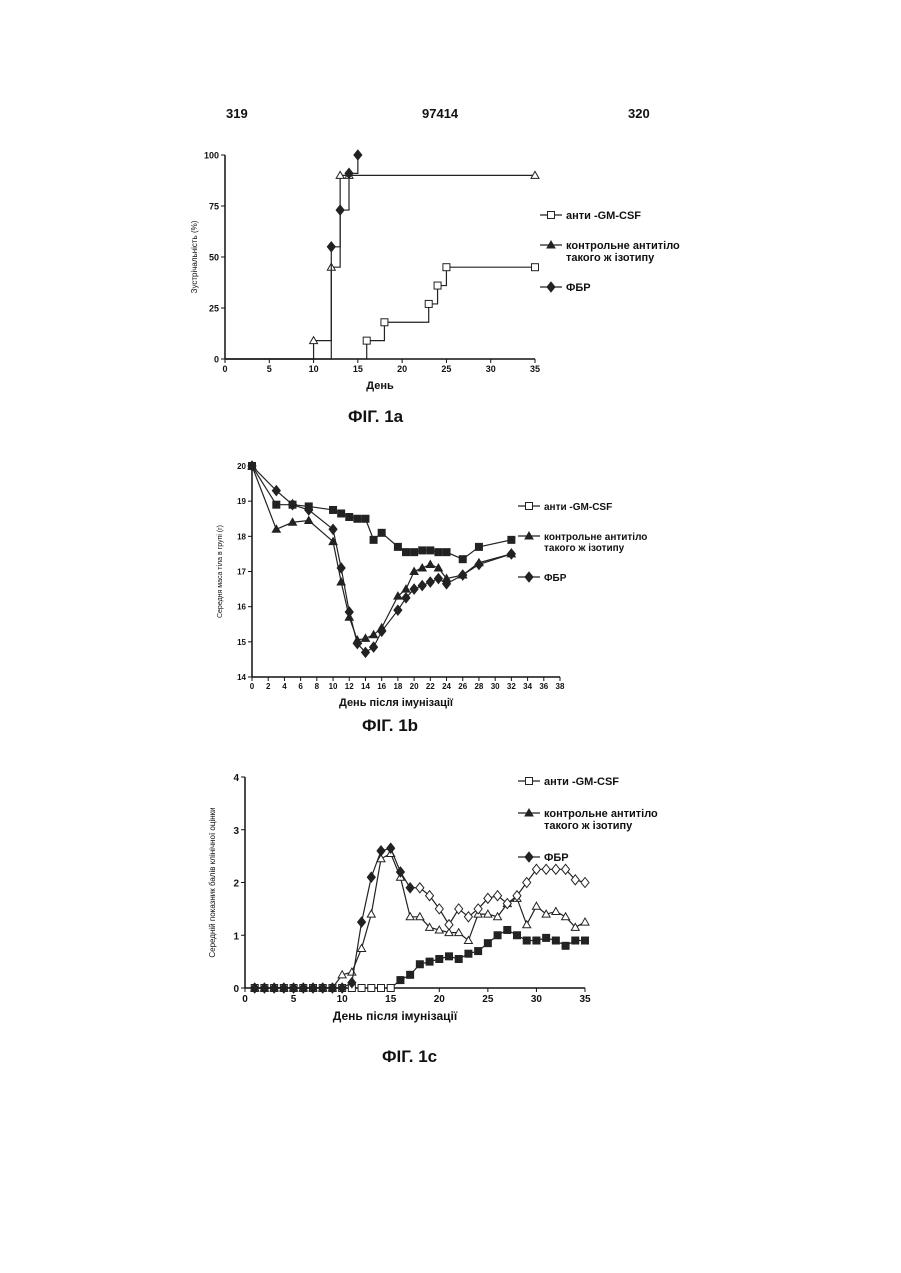 This screenshot has width=901, height=1273. What do you see at coordinates (397, 686) in the screenshot?
I see `fig1b-x-tick-label: 18` at bounding box center [397, 686].